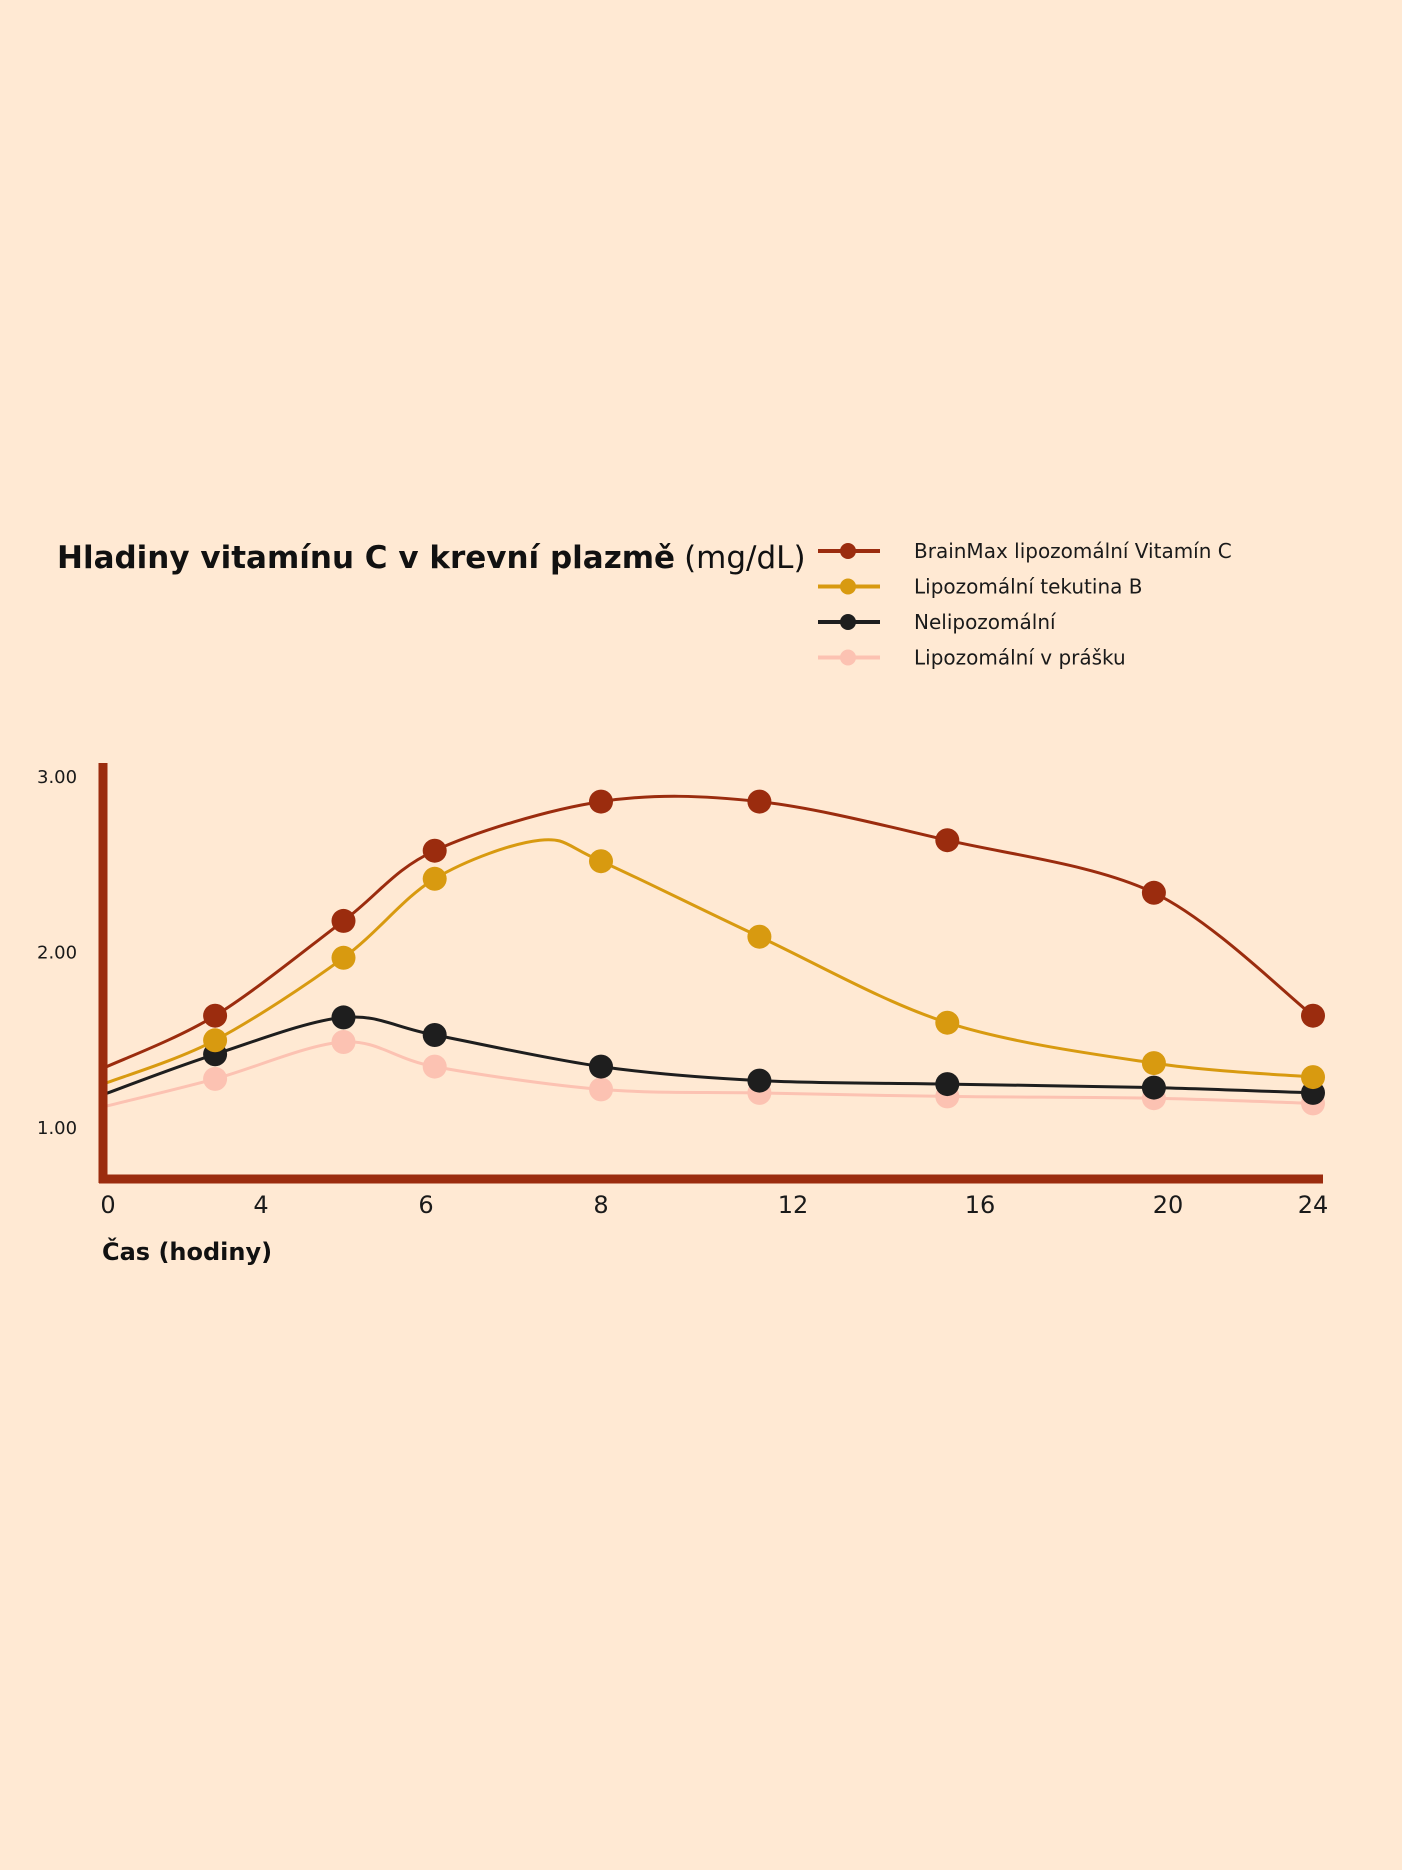 The image size is (1402, 1870). Describe the element at coordinates (600, 1205) in the screenshot. I see `x-tick-label: 8` at that location.